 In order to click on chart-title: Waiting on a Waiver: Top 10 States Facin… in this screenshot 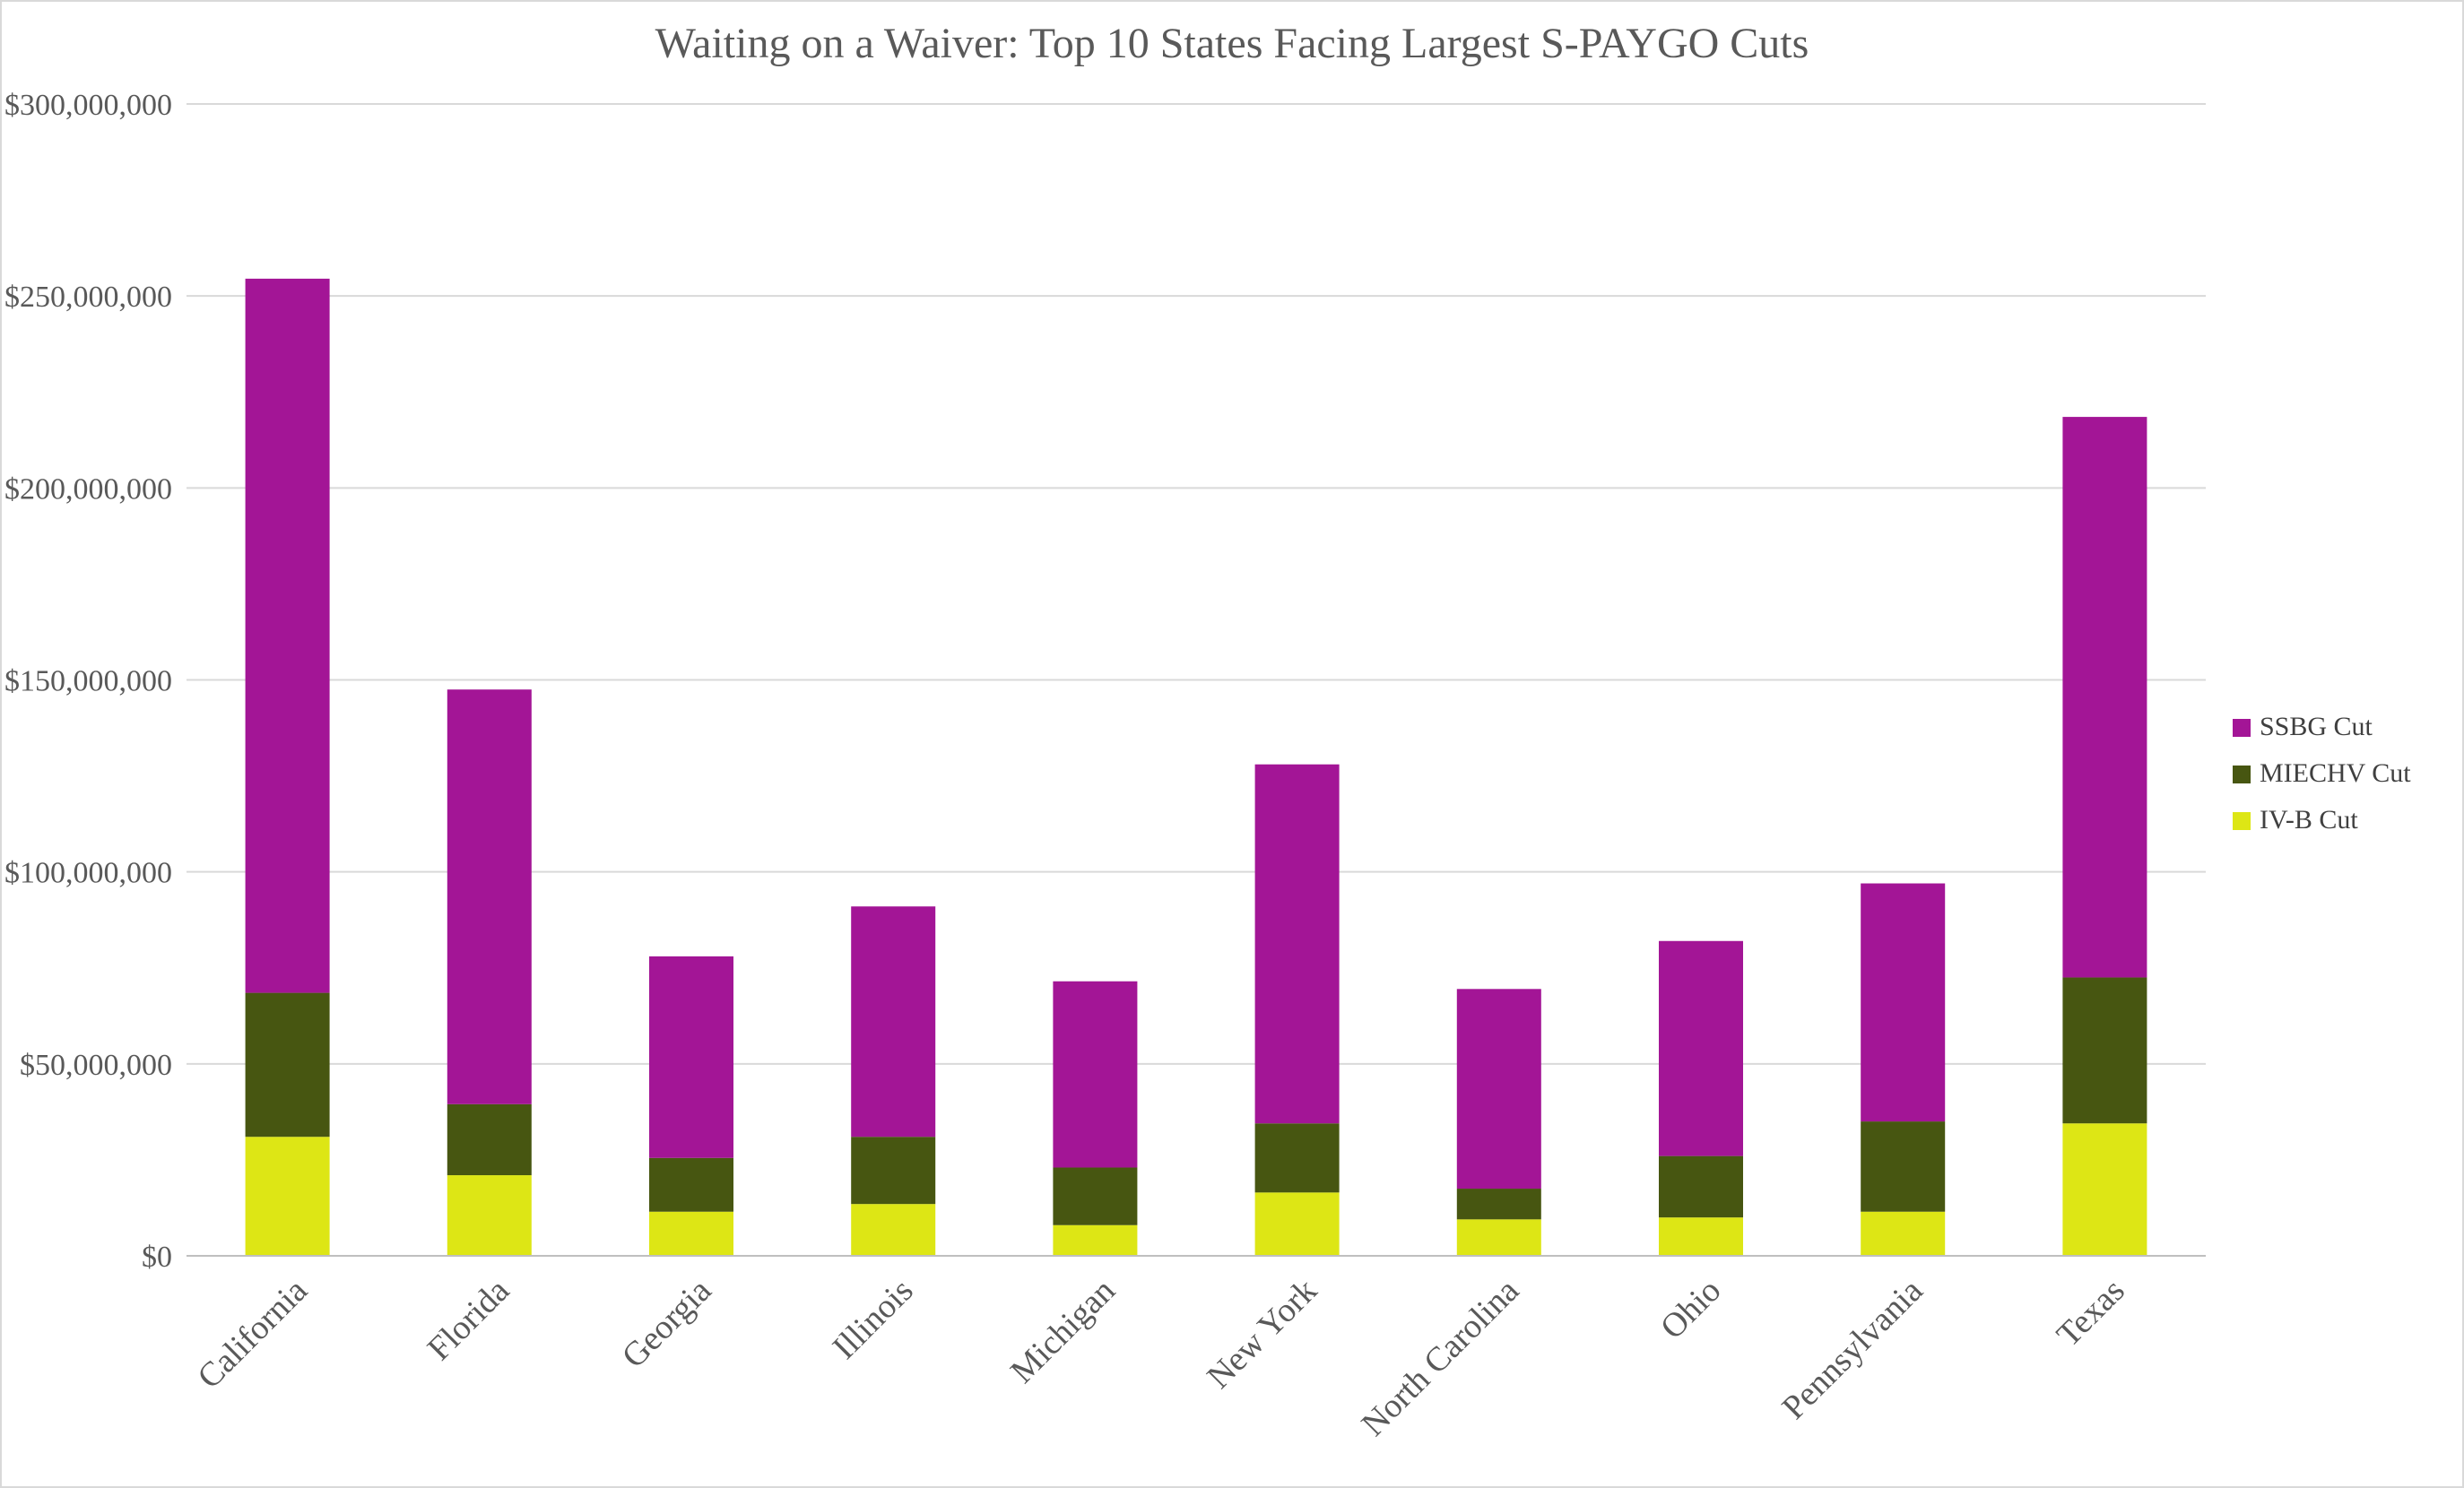, I will do `click(1232, 43)`.